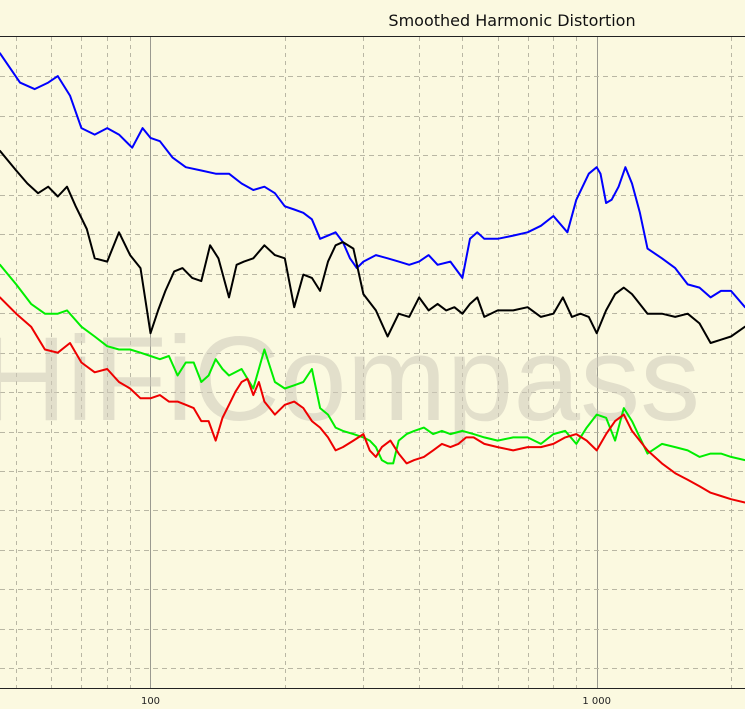 This screenshot has width=745, height=709. What do you see at coordinates (150, 701) in the screenshot?
I see `x-tick-label: 100` at bounding box center [150, 701].